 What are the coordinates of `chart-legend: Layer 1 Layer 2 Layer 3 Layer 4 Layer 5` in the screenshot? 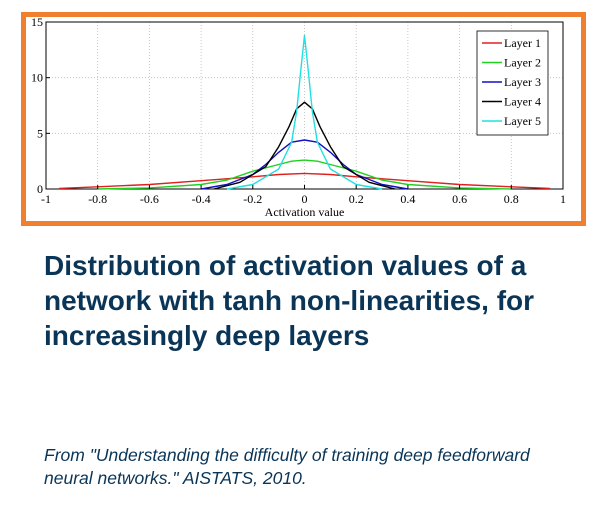 It's located at (512, 83).